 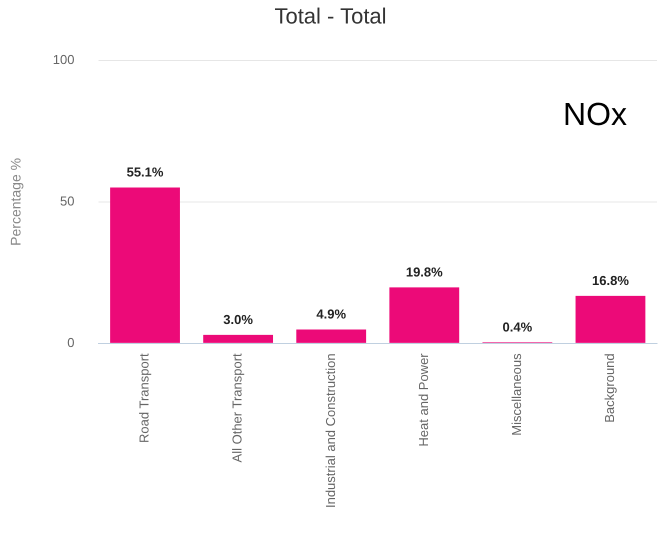 What do you see at coordinates (67, 200) in the screenshot?
I see `y-tick-label: 50` at bounding box center [67, 200].